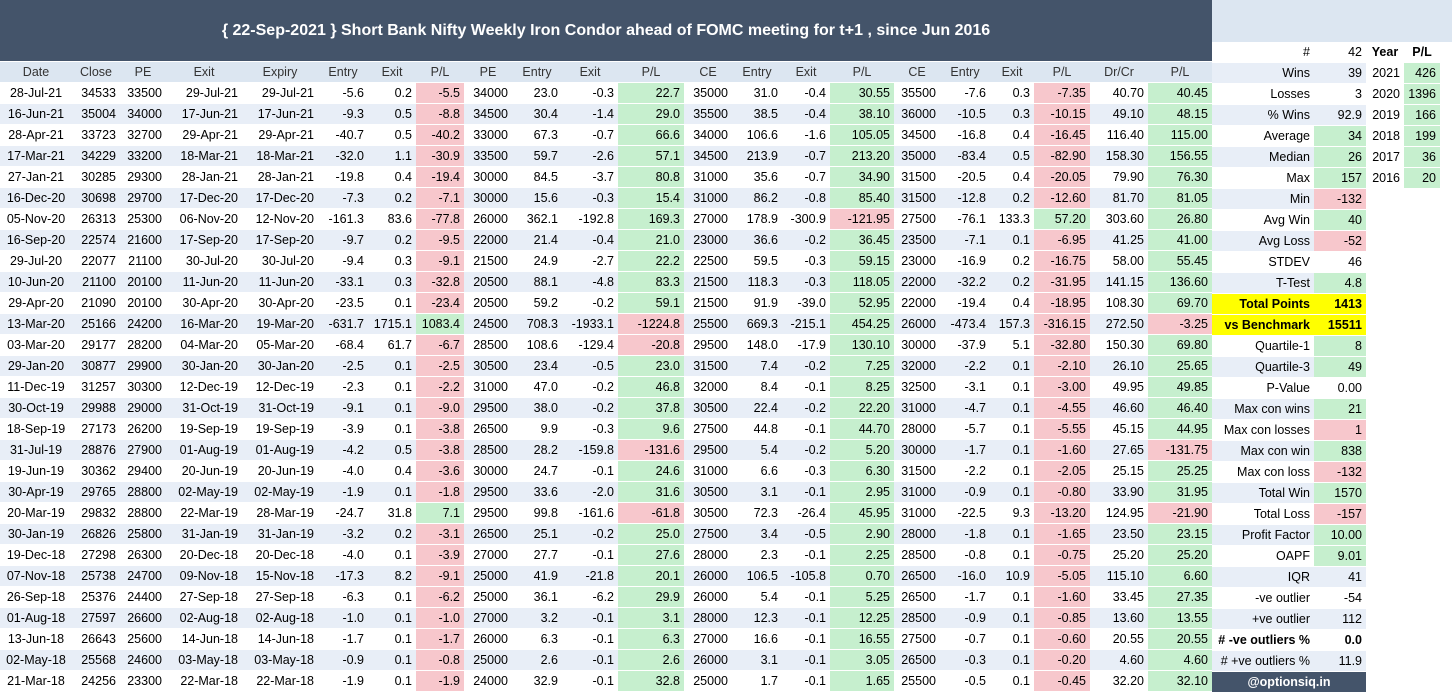 This screenshot has width=1452, height=693. I want to click on table-cell: 0.5, so click(392, 135).